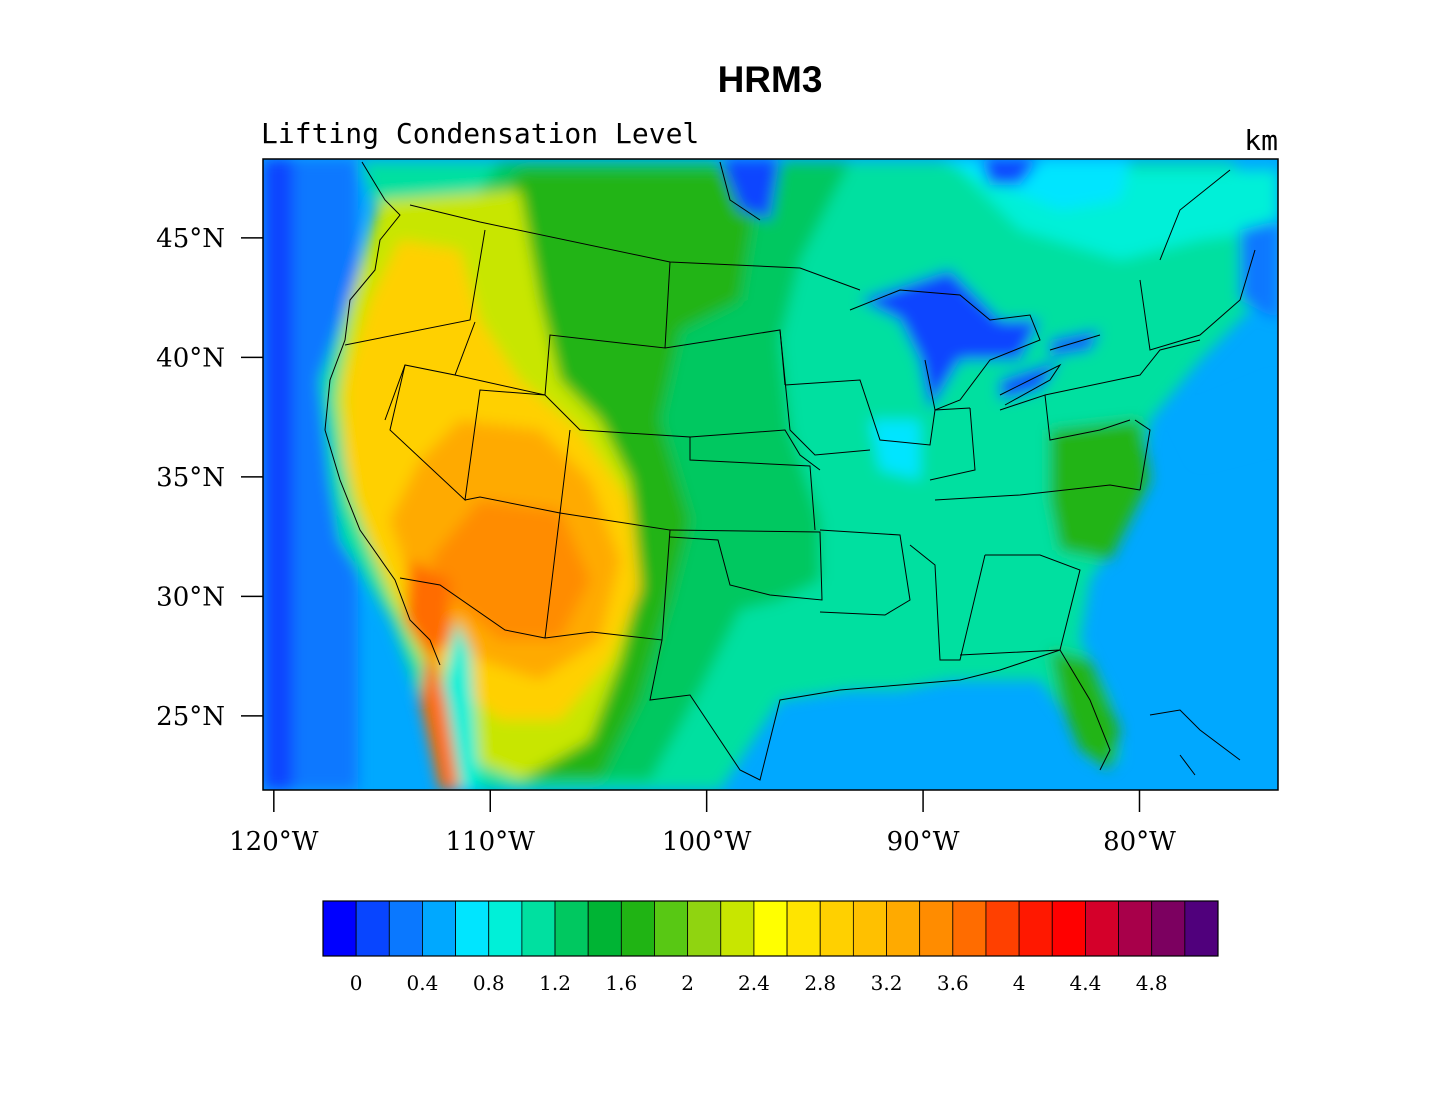 Image resolution: width=1430 pixels, height=1105 pixels. I want to click on map-title: HRM3, so click(770, 79).